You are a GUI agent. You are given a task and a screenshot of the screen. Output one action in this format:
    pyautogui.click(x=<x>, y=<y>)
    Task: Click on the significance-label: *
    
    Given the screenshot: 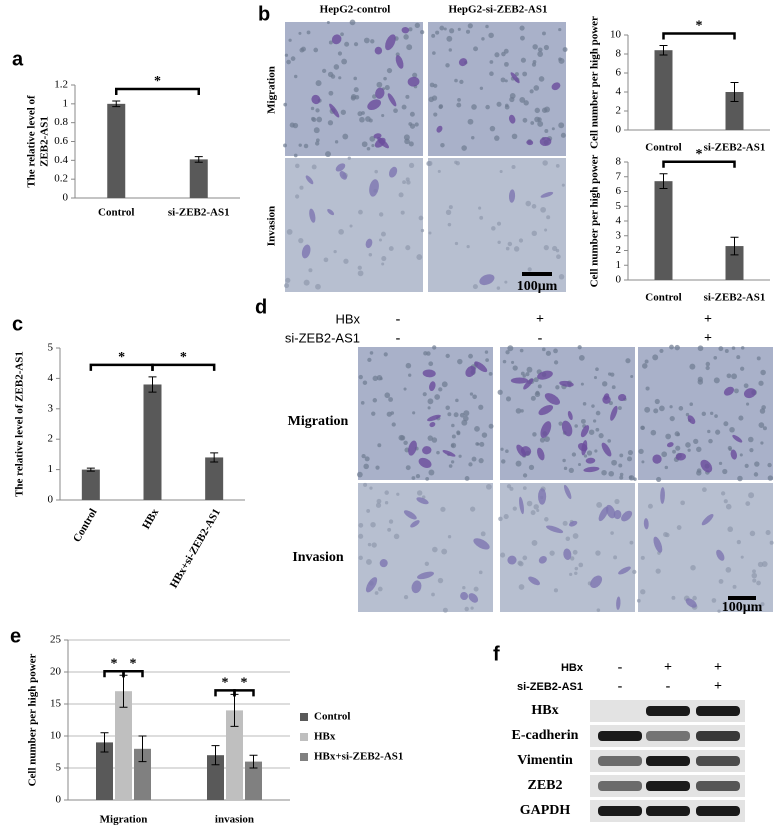 What is the action you would take?
    pyautogui.click(x=114, y=663)
    